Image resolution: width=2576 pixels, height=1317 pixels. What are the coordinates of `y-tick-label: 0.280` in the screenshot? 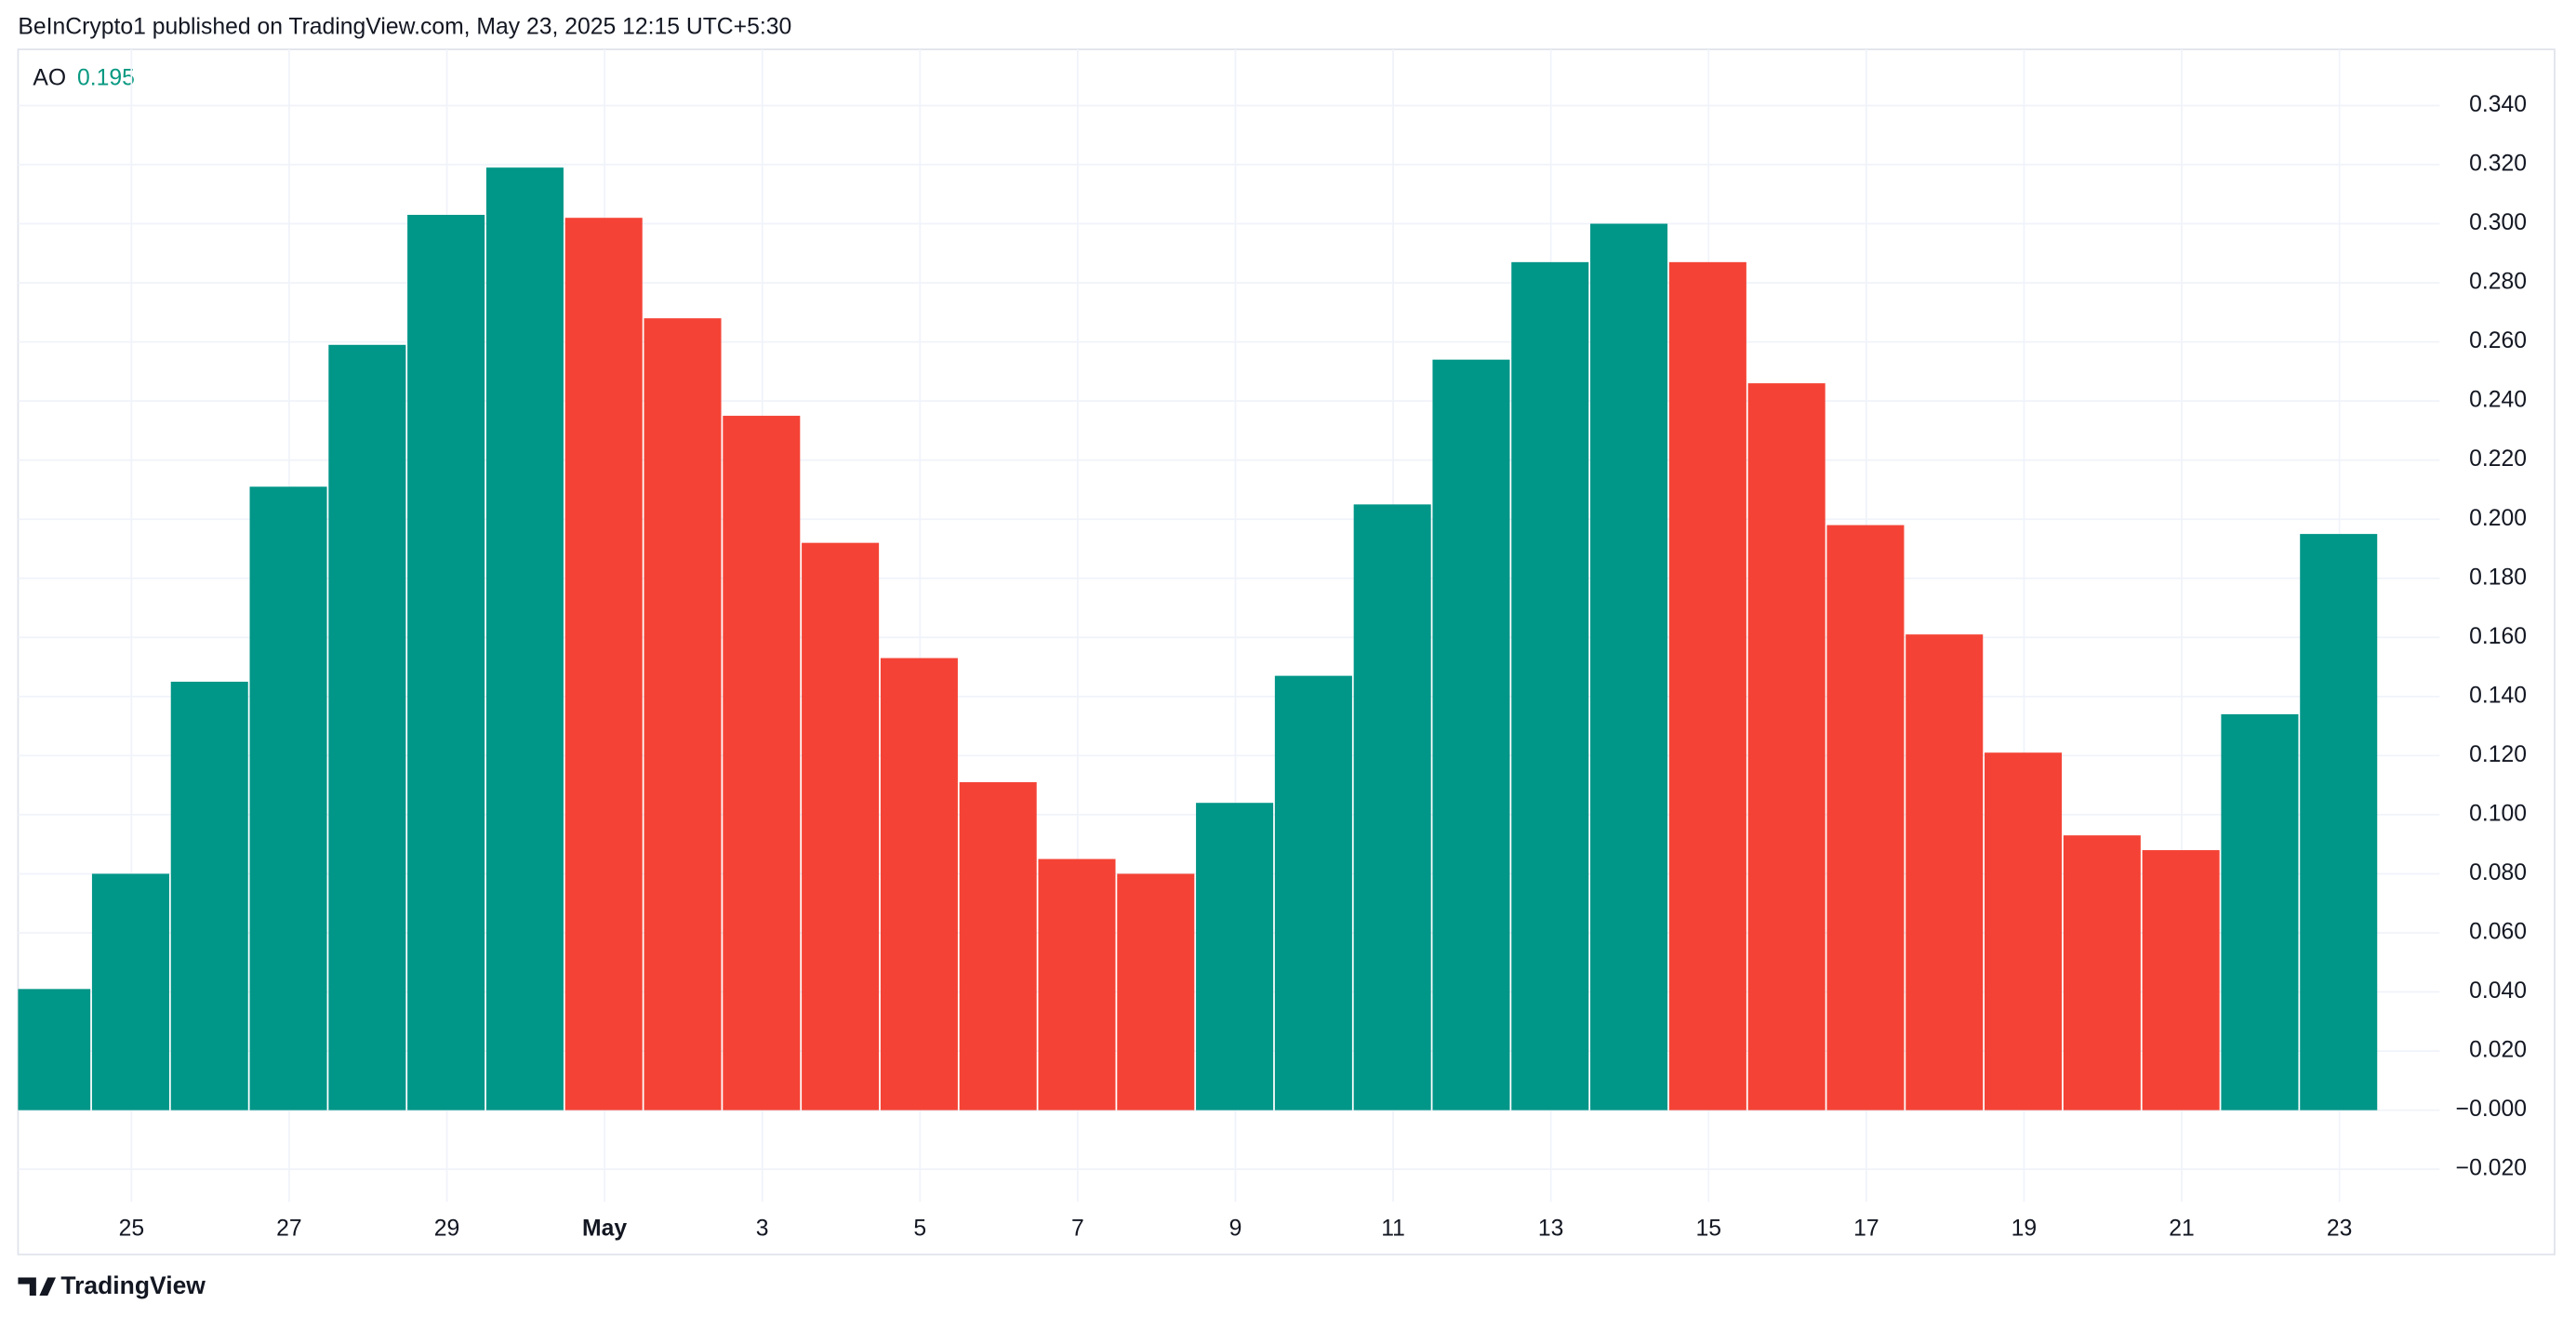 It's located at (2498, 282).